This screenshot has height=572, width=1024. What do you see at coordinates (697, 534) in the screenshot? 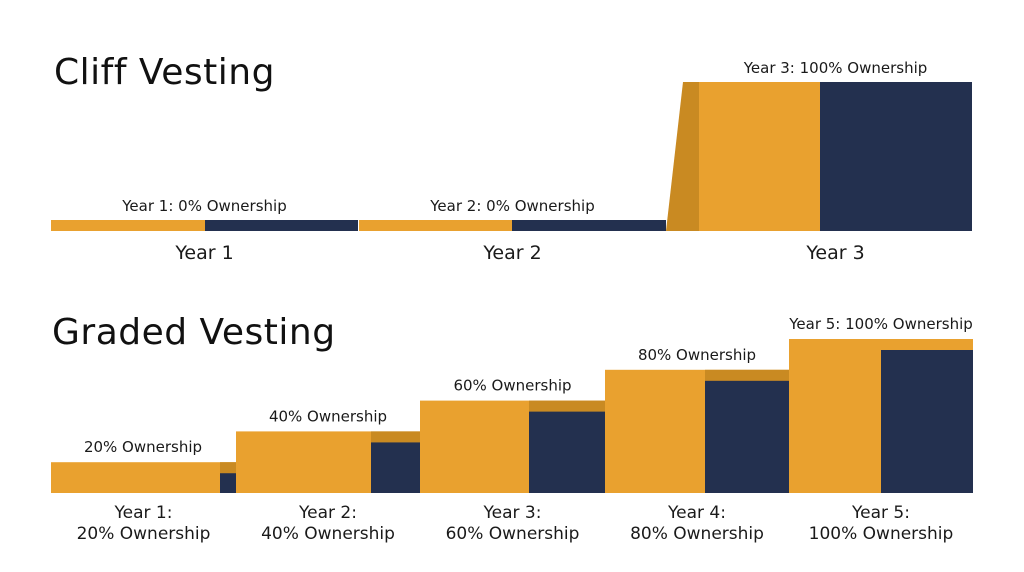
I see `graded-category-sublabel: 80% Ownership` at bounding box center [697, 534].